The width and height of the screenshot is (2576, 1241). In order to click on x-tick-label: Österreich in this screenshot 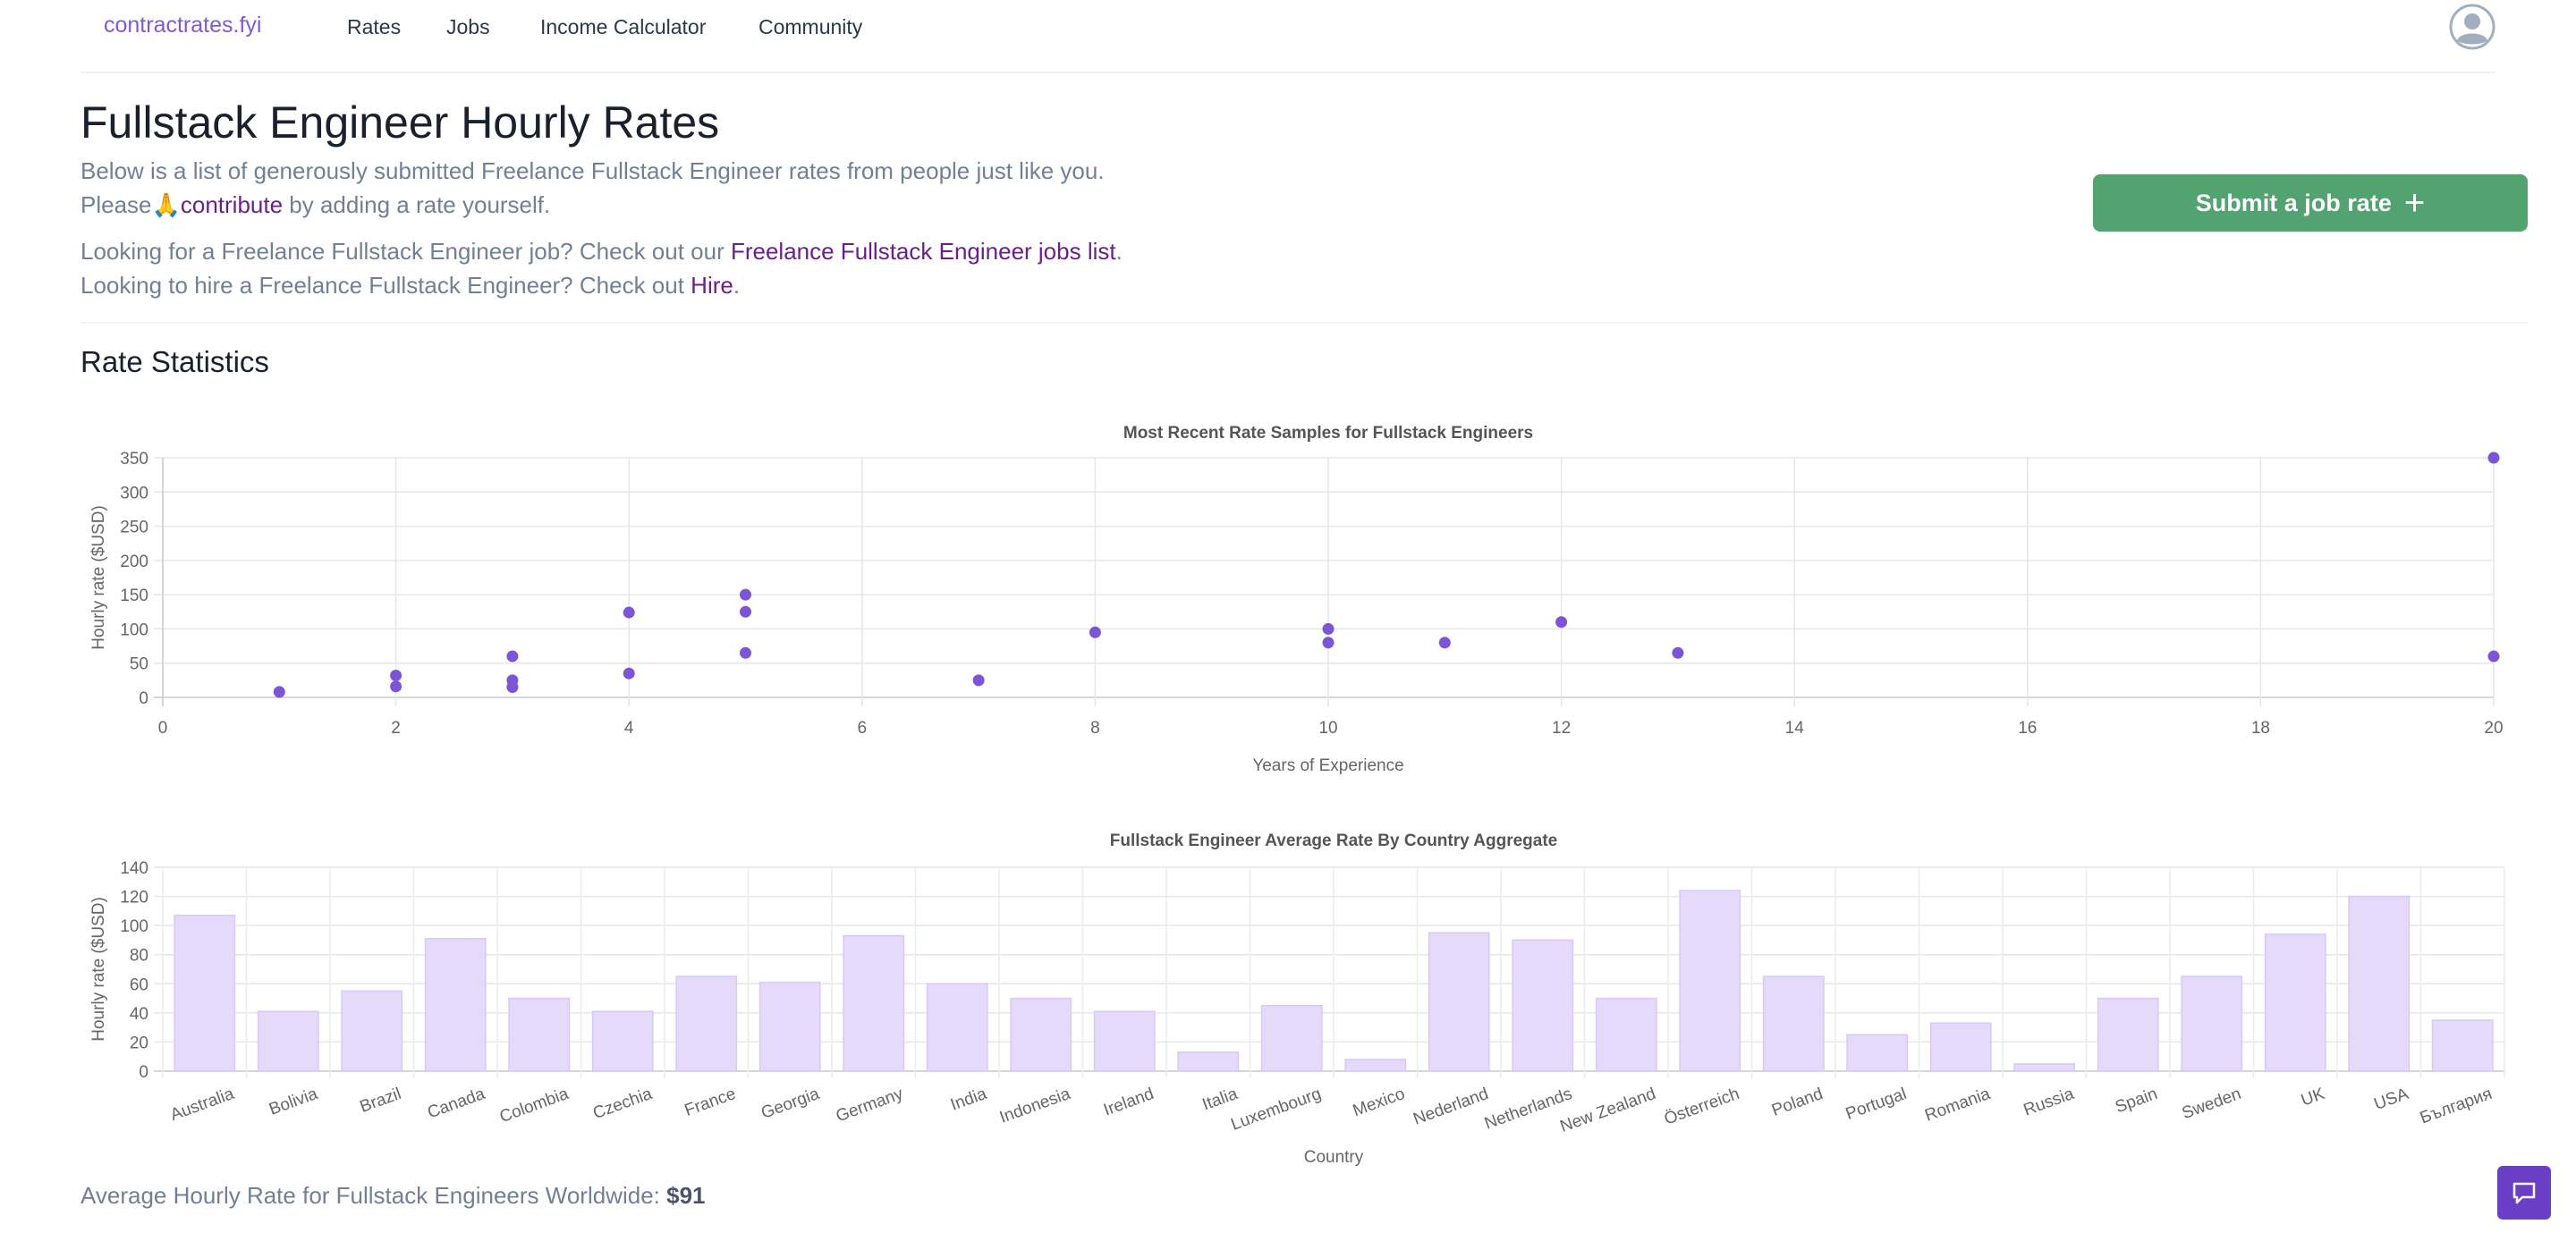, I will do `click(1702, 1107)`.